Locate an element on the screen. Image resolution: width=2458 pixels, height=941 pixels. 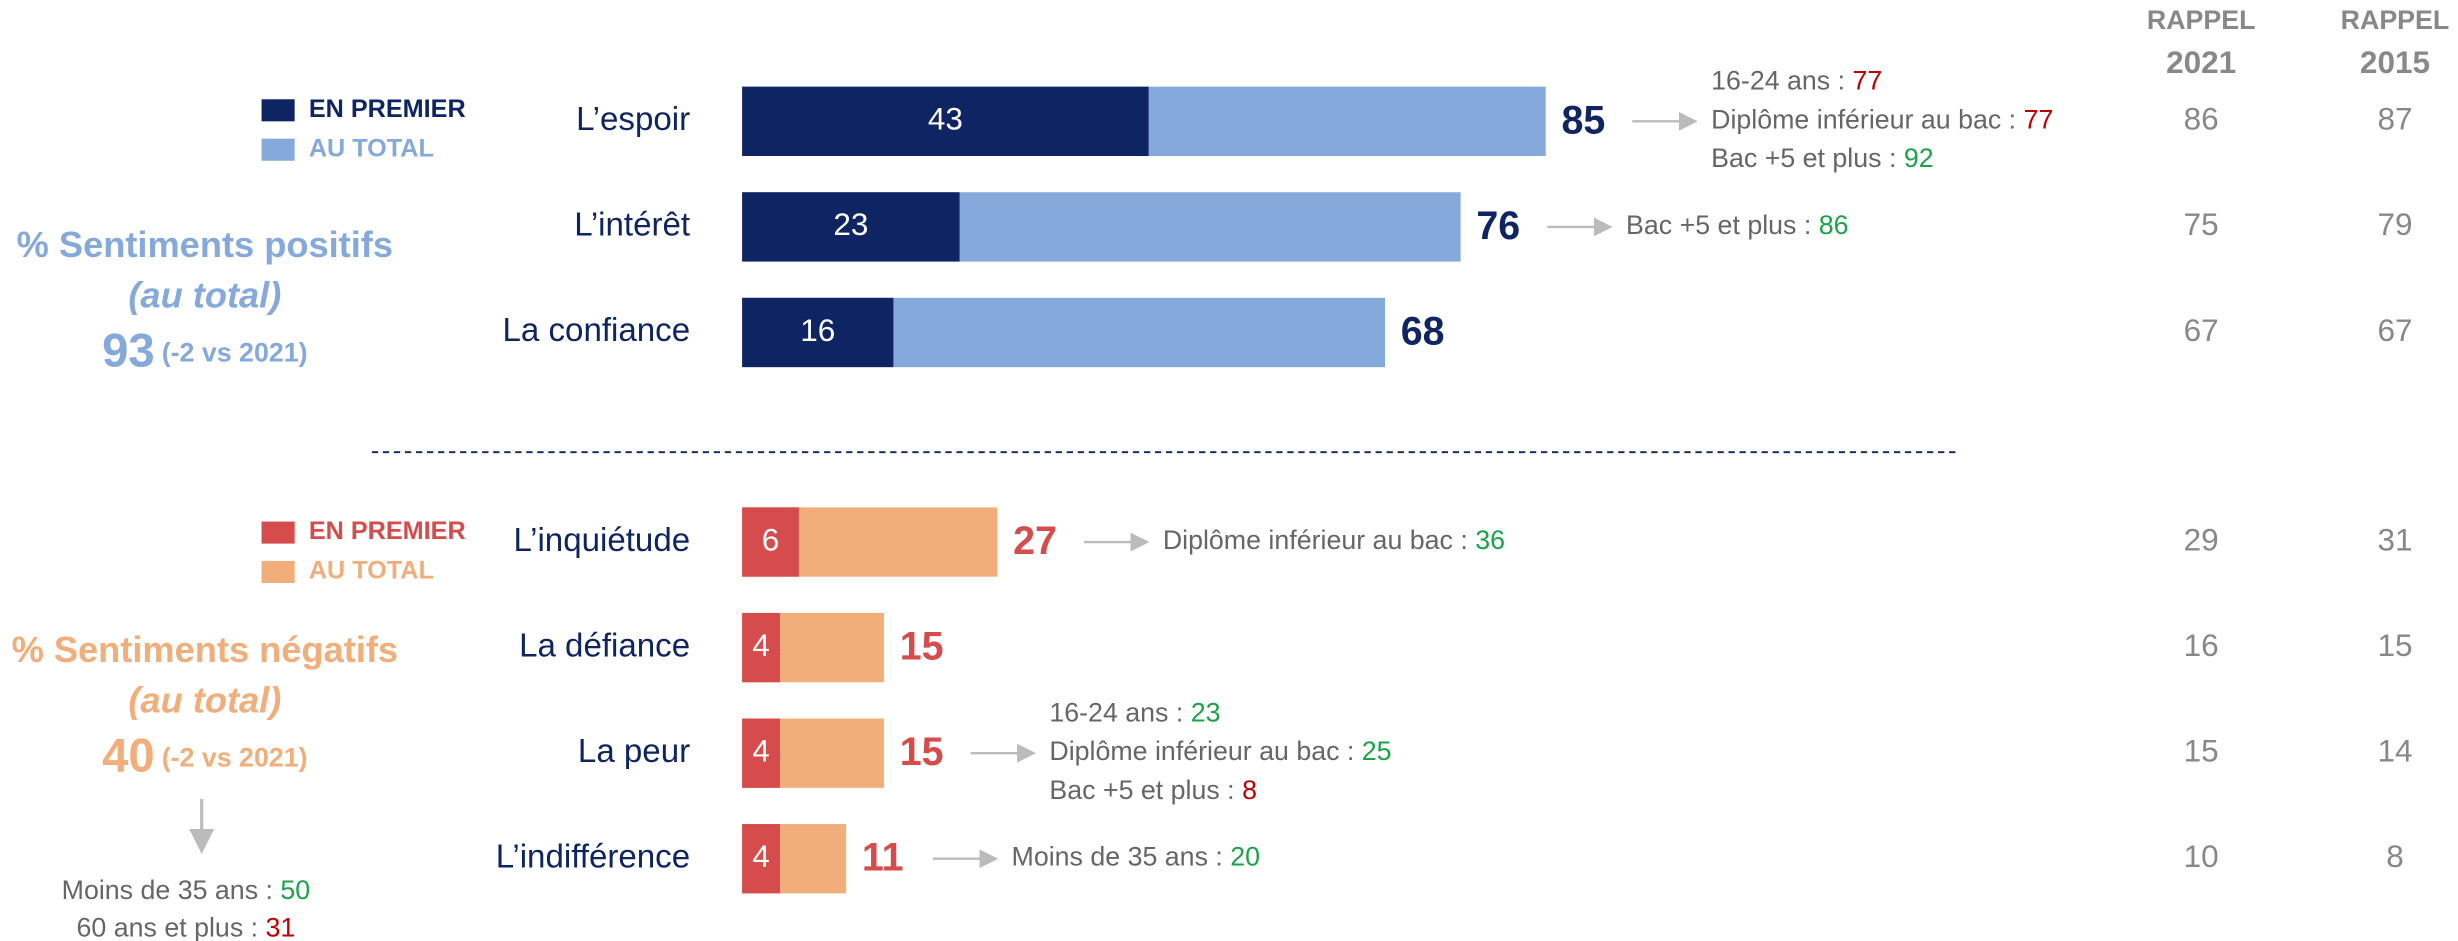
note: Bac +5 et plus : 86 is located at coordinates (1737, 225).